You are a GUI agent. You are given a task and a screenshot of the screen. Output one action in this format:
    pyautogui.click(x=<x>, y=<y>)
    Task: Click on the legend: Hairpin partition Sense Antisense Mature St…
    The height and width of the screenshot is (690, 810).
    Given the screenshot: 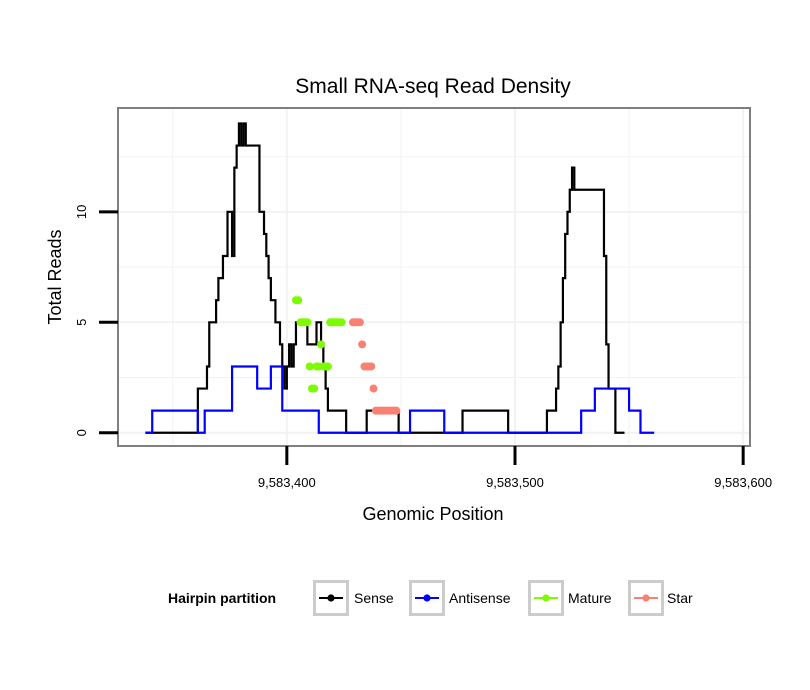 What is the action you would take?
    pyautogui.click(x=430, y=598)
    